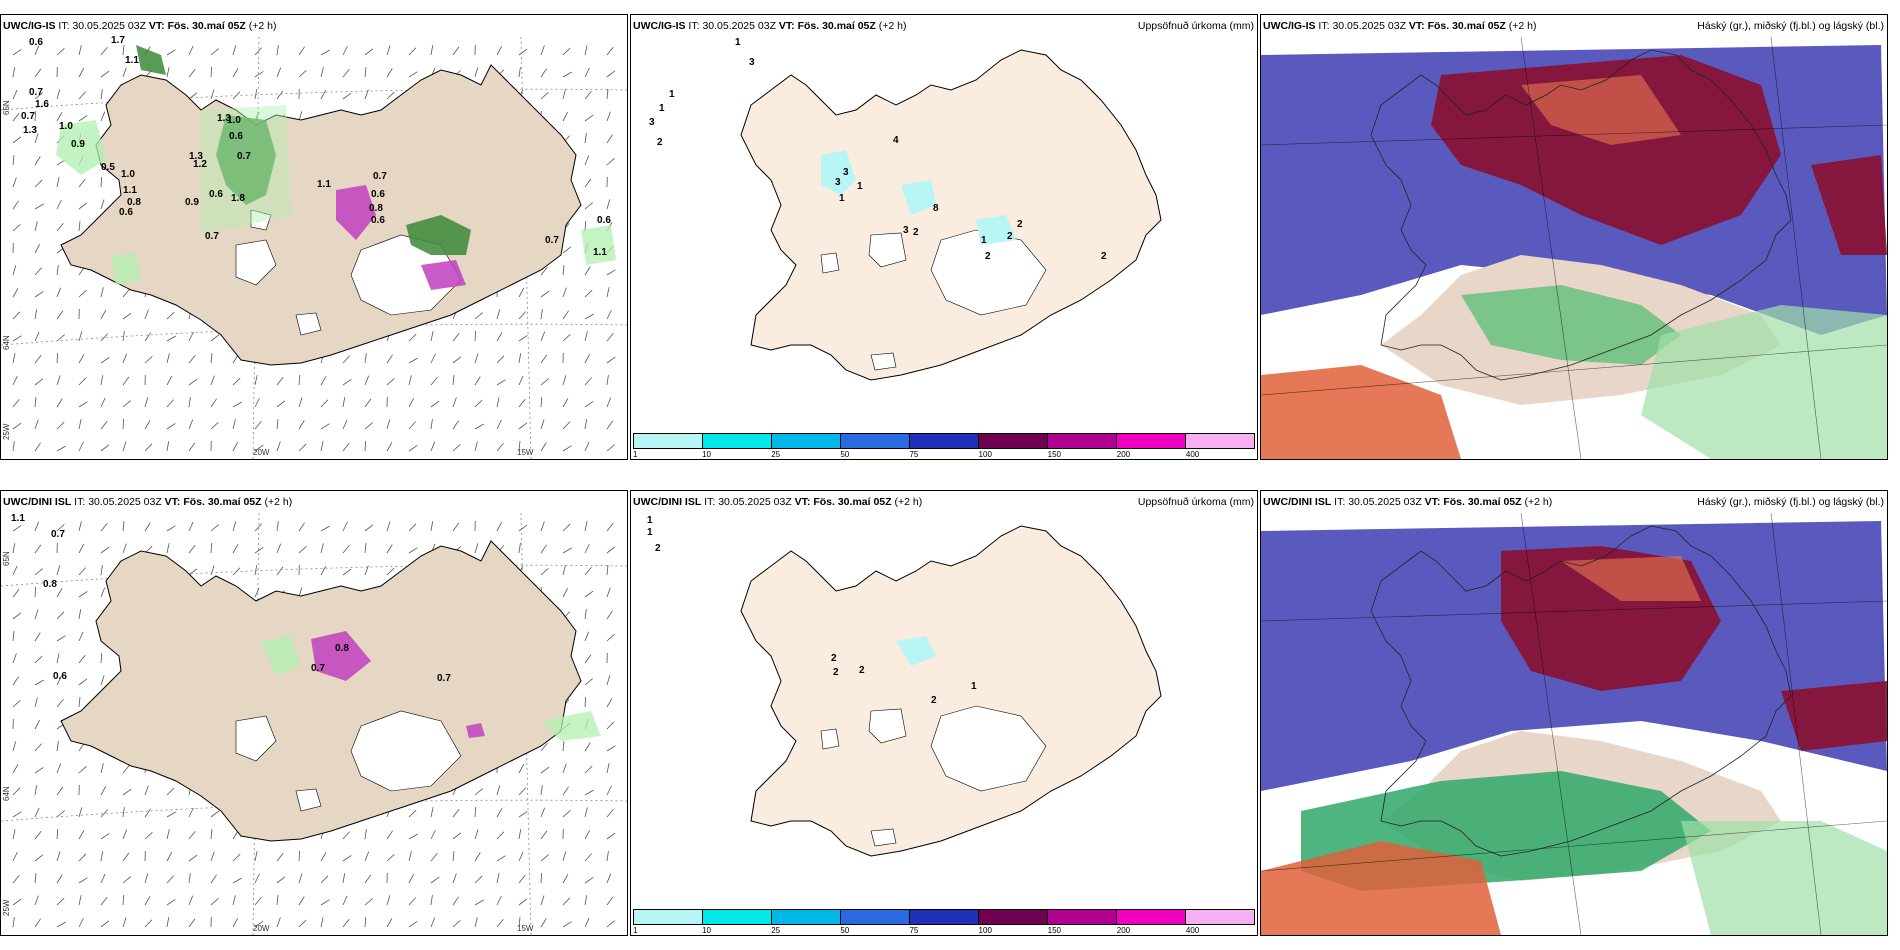  I want to click on high-cloud-east, so click(1834, 716).